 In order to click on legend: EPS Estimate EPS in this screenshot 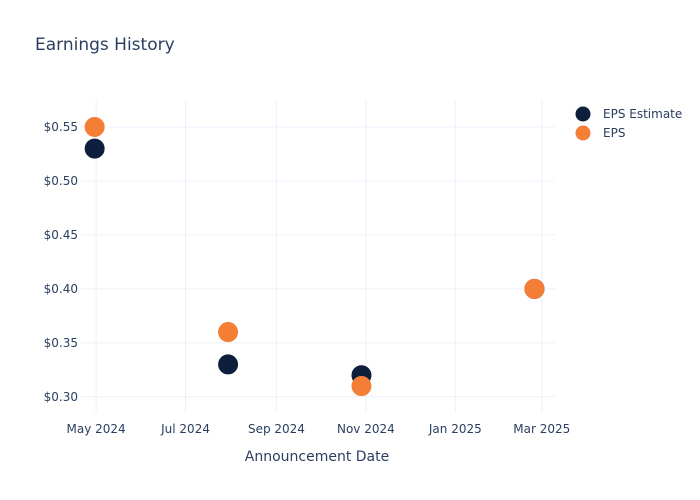, I will do `click(629, 123)`.